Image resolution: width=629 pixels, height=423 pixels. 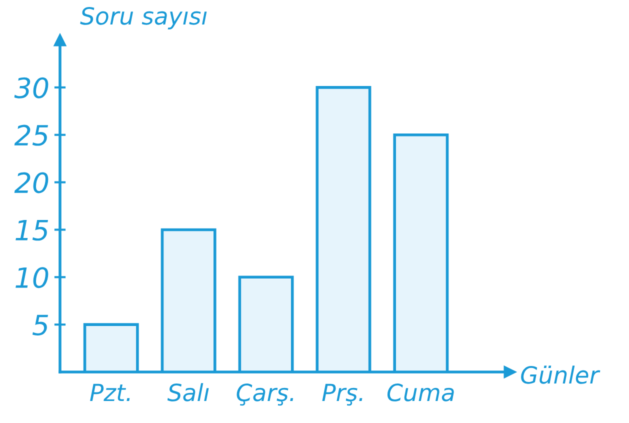 What do you see at coordinates (31, 87) in the screenshot?
I see `y-tick-label: 30` at bounding box center [31, 87].